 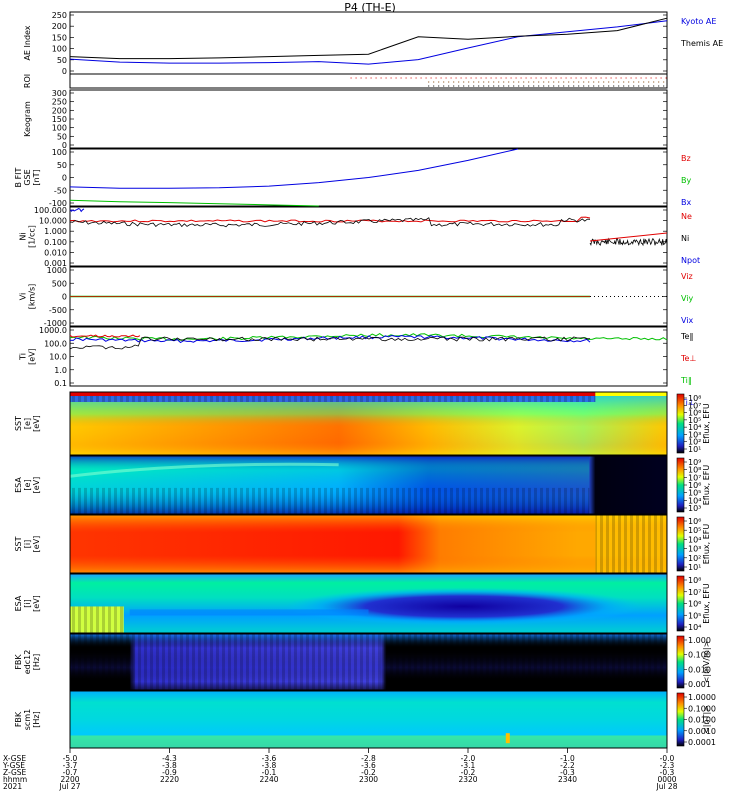 What do you see at coordinates (12, 786) in the screenshot?
I see `axis-row-label: 2021` at bounding box center [12, 786].